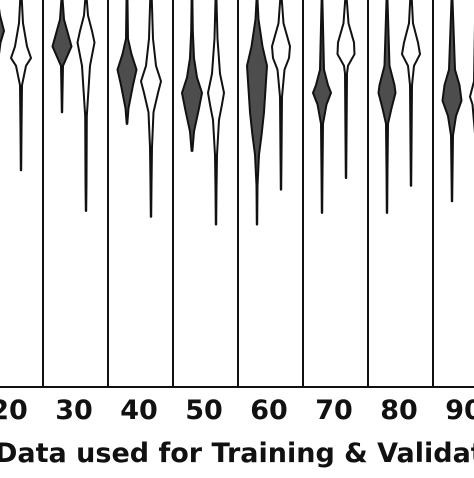 Image resolution: width=474 pixels, height=478 pixels. Describe the element at coordinates (192, 76) in the screenshot. I see `violin-50-dark` at that location.